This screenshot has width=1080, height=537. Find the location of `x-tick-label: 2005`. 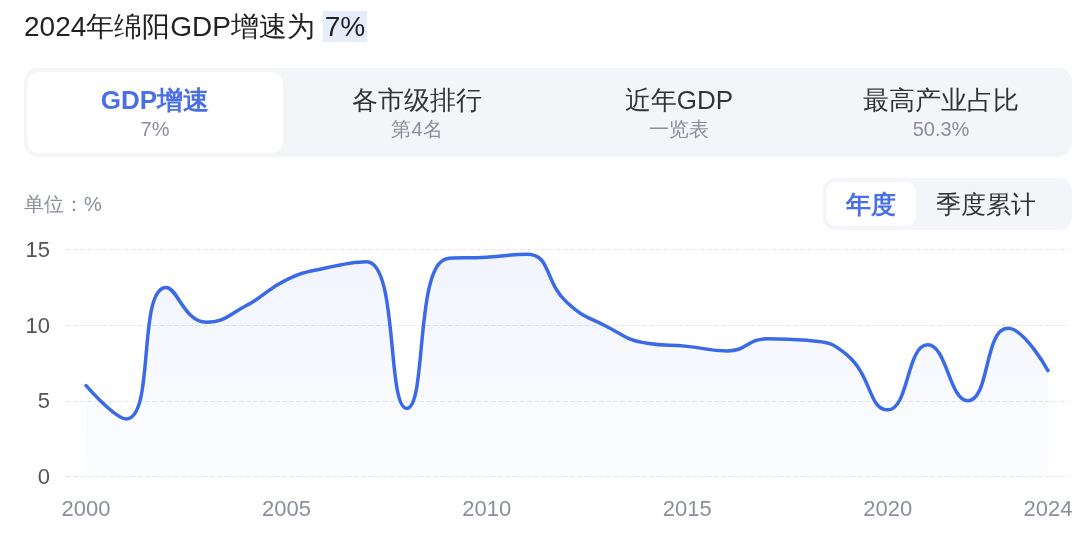

x-tick-label: 2005 is located at coordinates (286, 508).